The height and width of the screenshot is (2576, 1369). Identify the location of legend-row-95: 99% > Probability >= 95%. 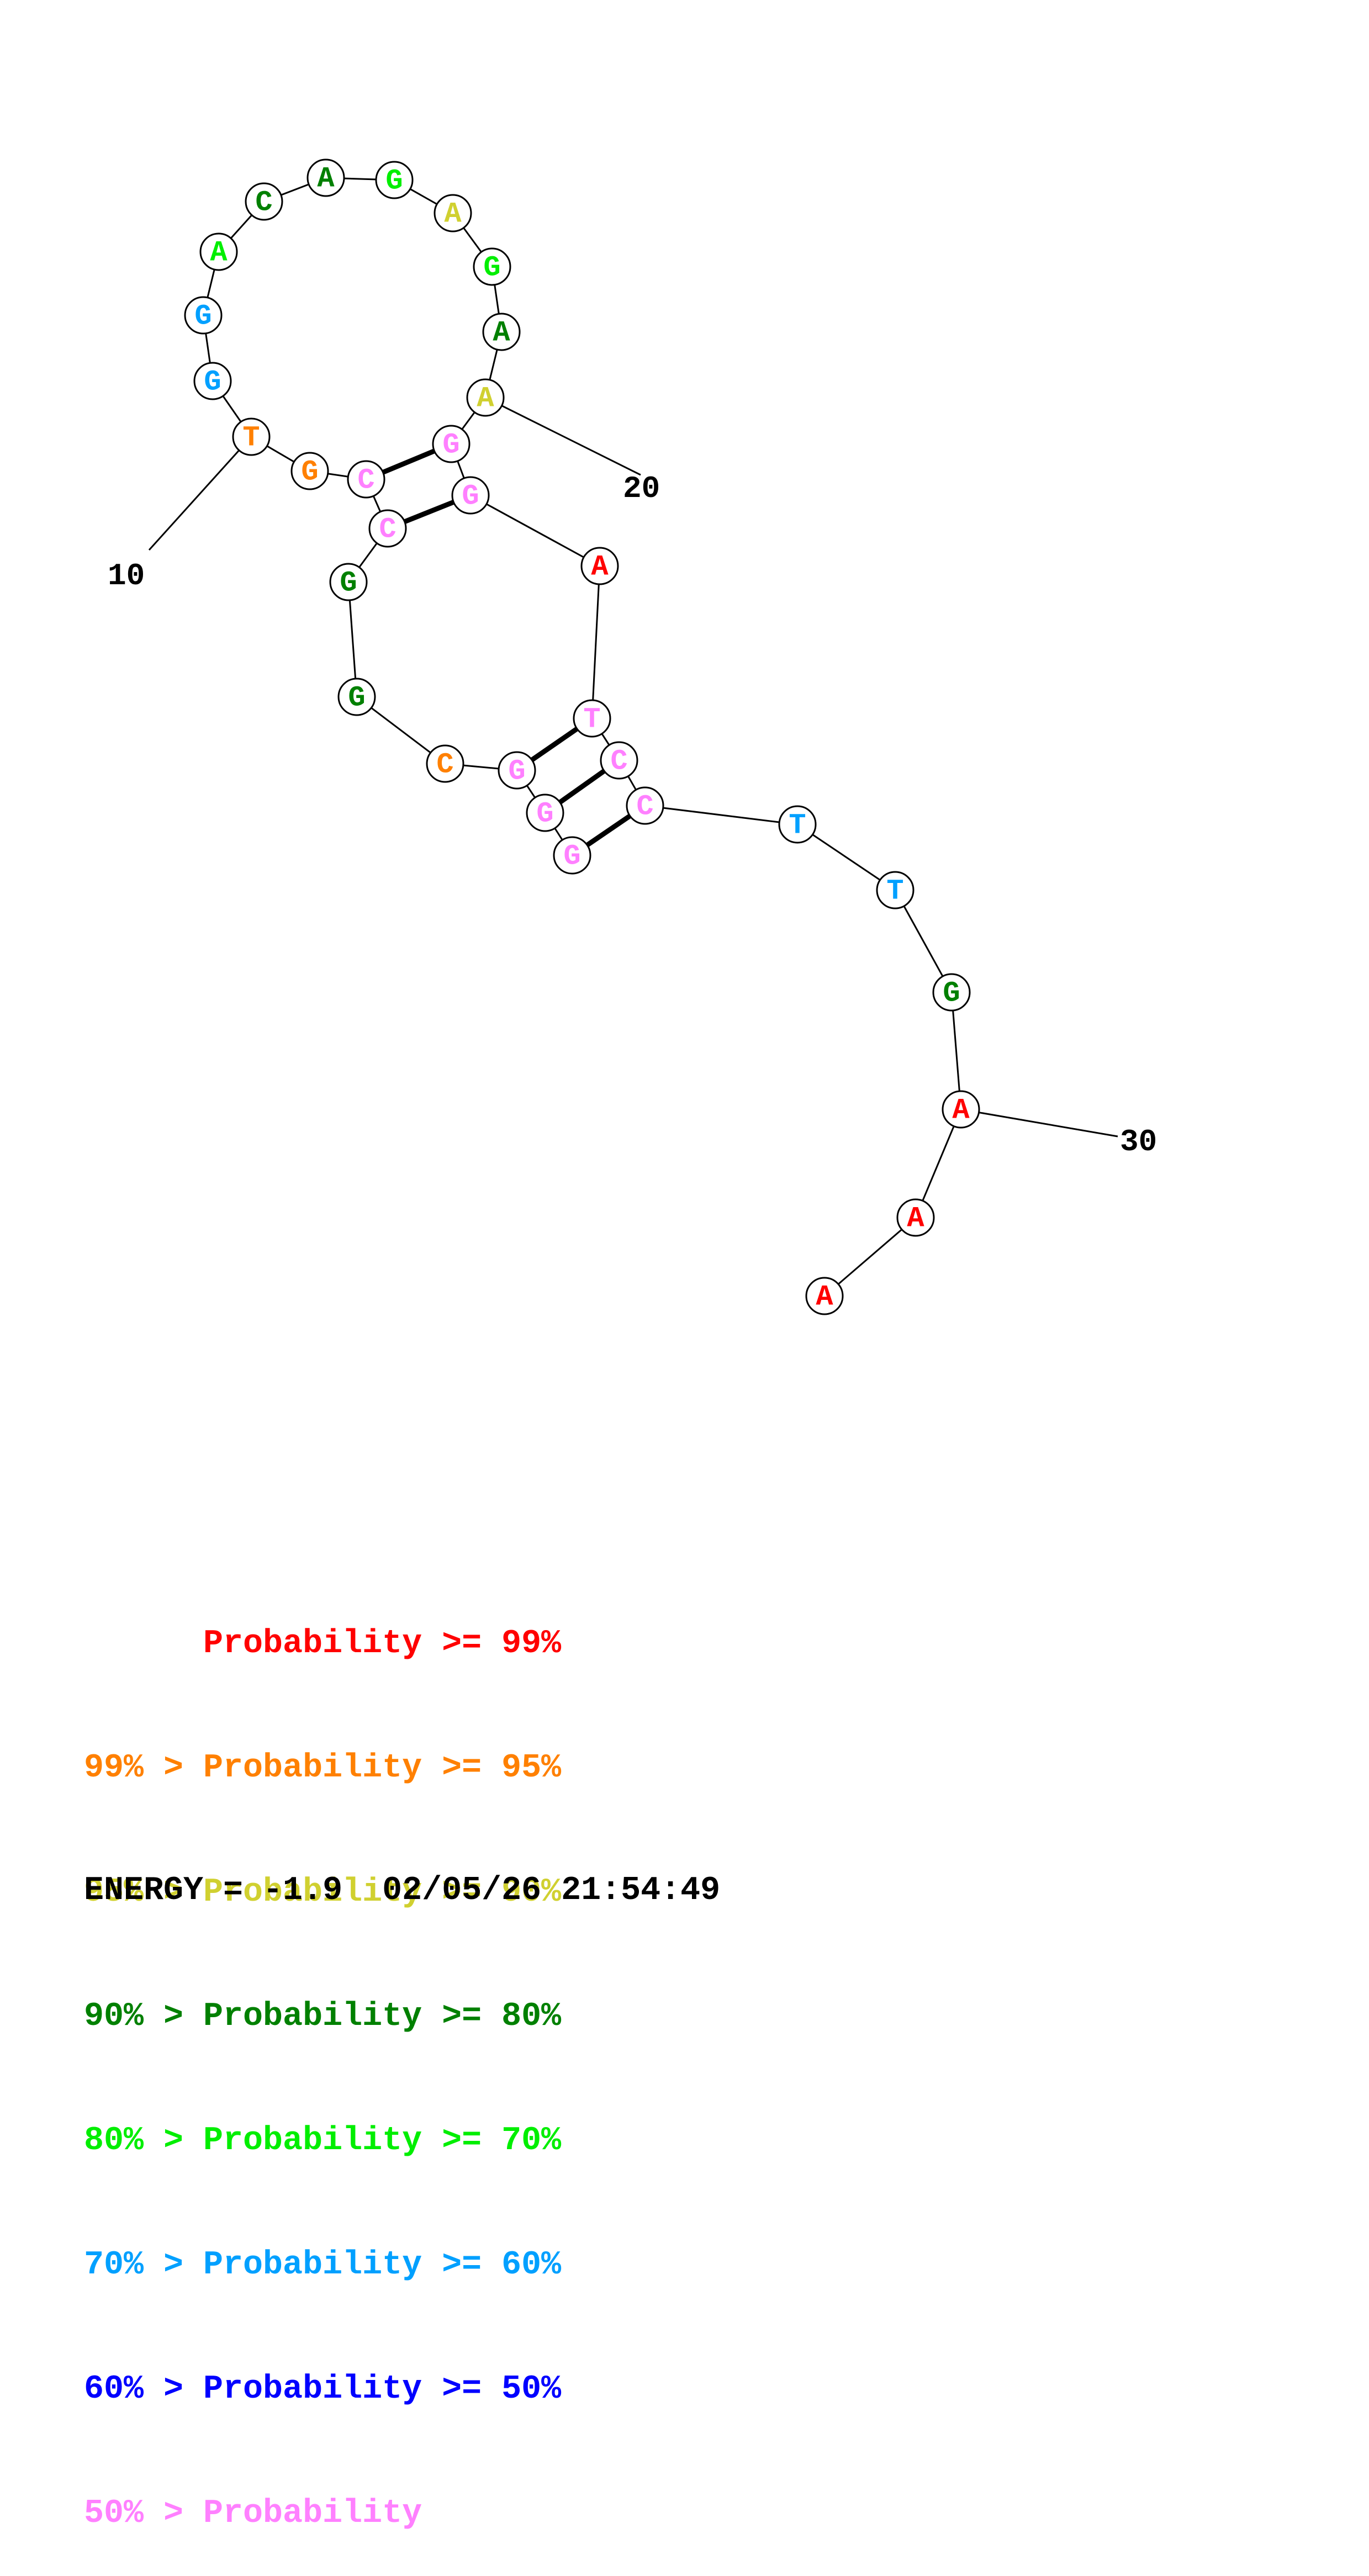
(323, 1768).